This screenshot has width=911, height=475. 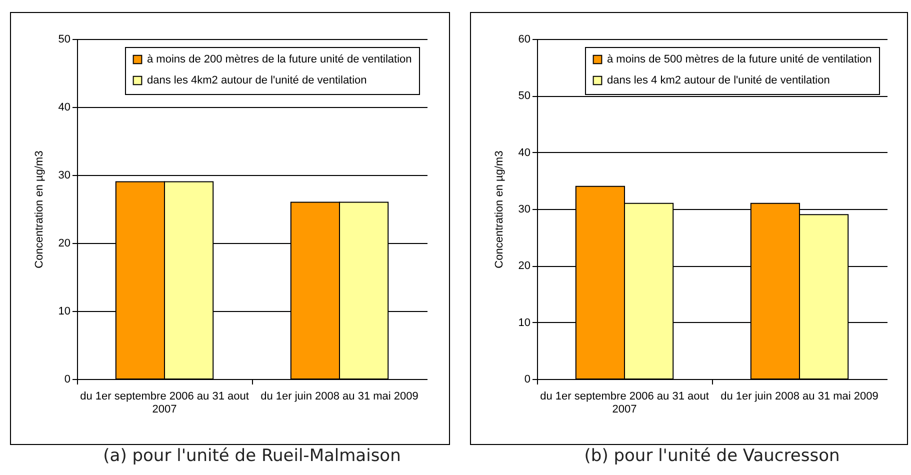 What do you see at coordinates (739, 60) in the screenshot?
I see `legend-label: à moins de 500 mètres de la future unité de ventilation` at bounding box center [739, 60].